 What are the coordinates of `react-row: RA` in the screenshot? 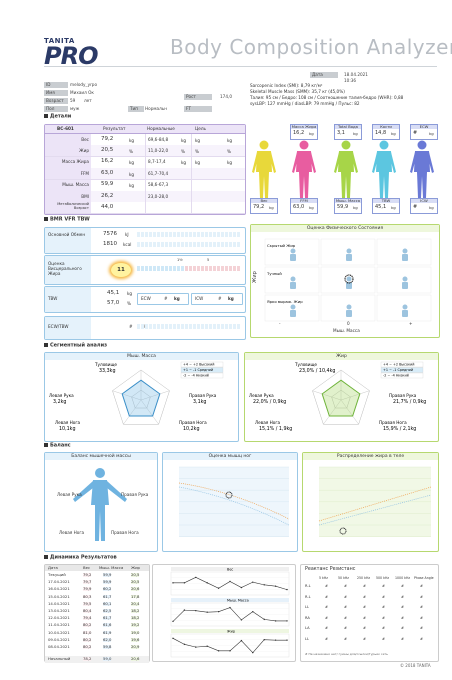 It's located at (307, 617).